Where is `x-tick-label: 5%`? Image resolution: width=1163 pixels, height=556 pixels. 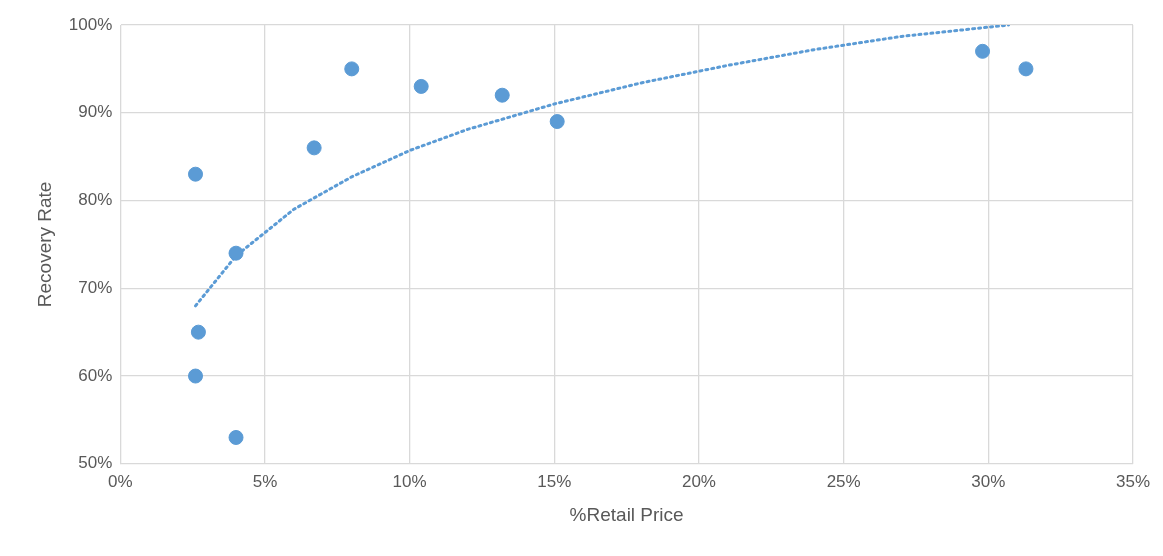 x-tick-label: 5% is located at coordinates (265, 481).